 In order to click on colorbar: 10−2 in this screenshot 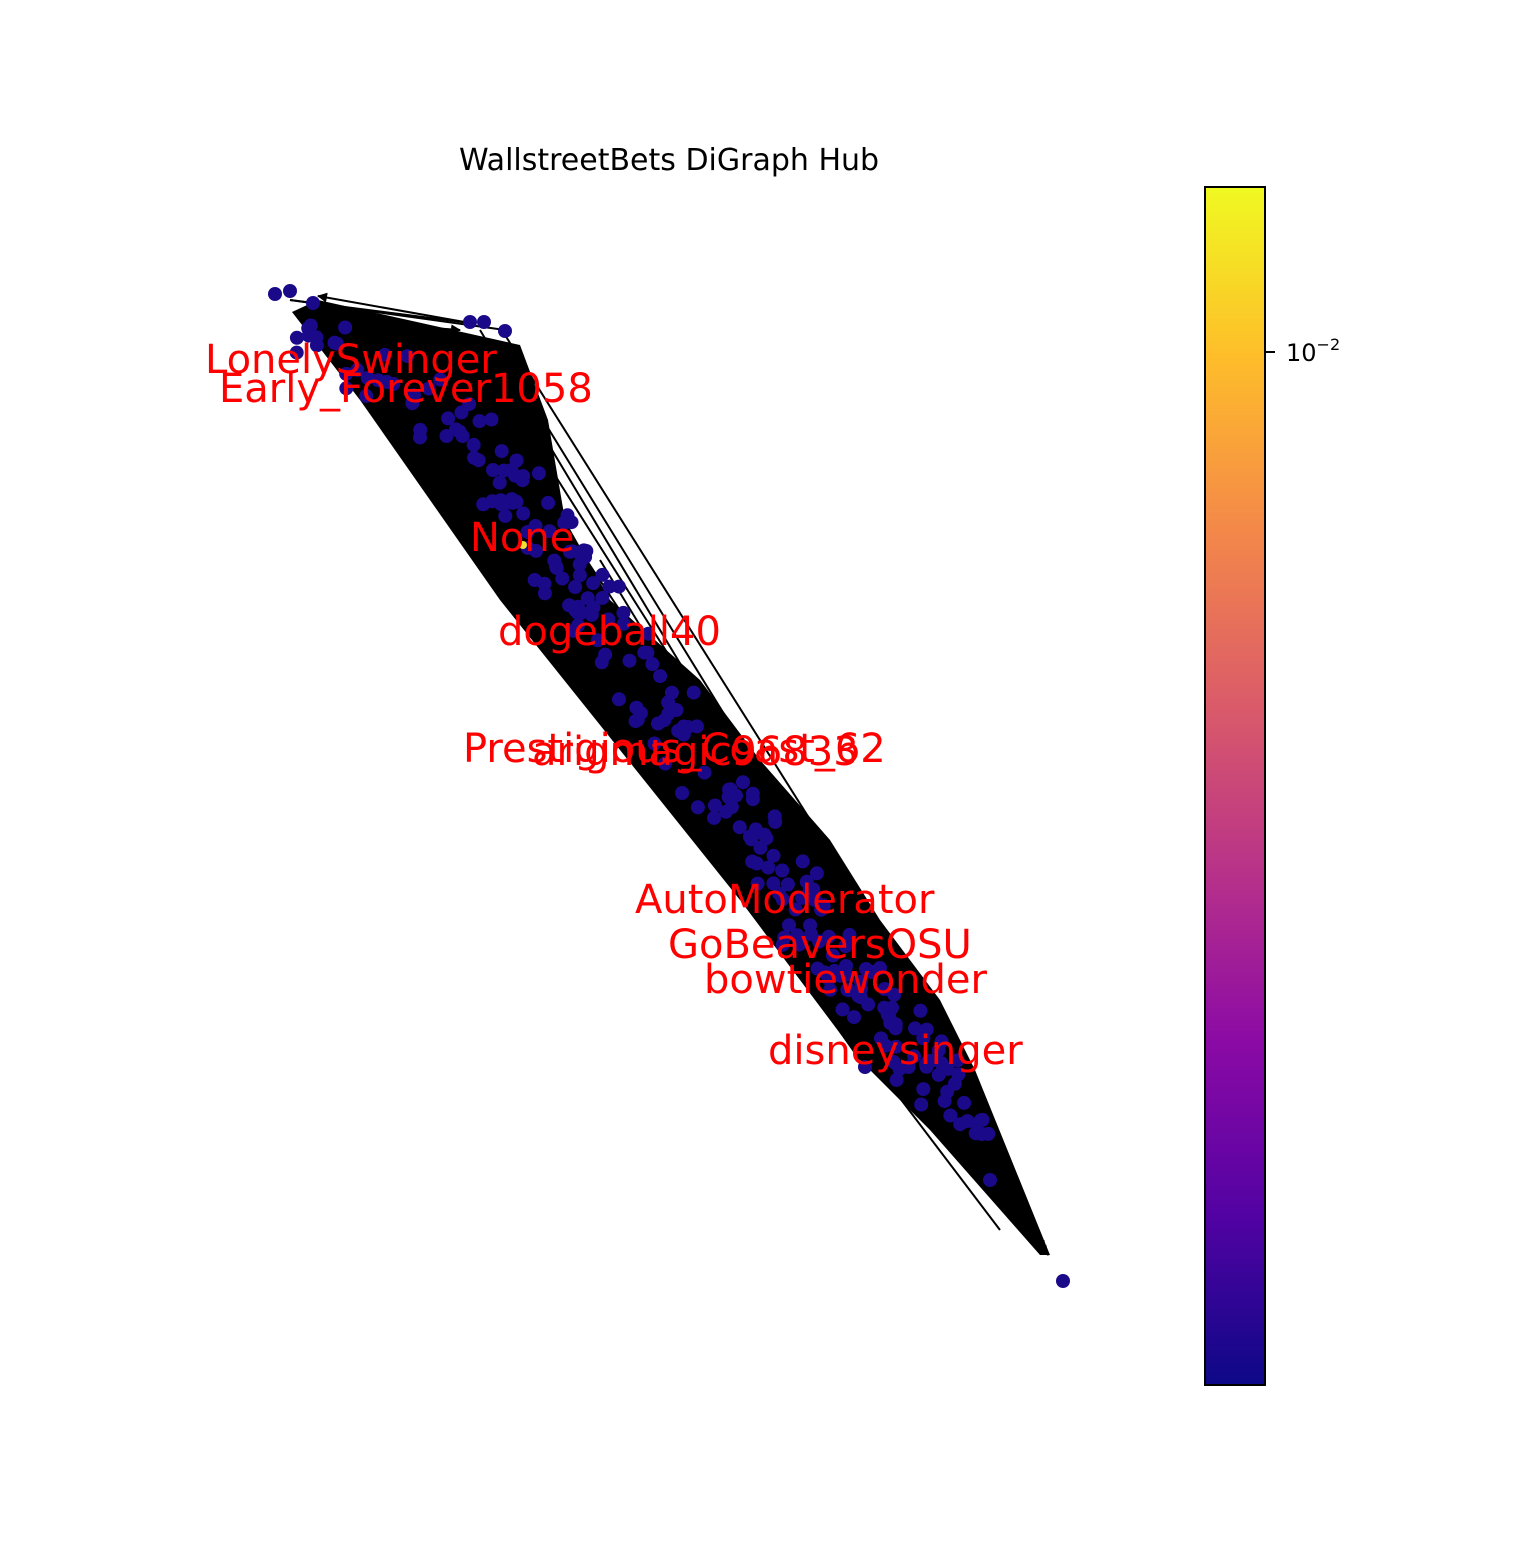, I will do `click(1272, 786)`.